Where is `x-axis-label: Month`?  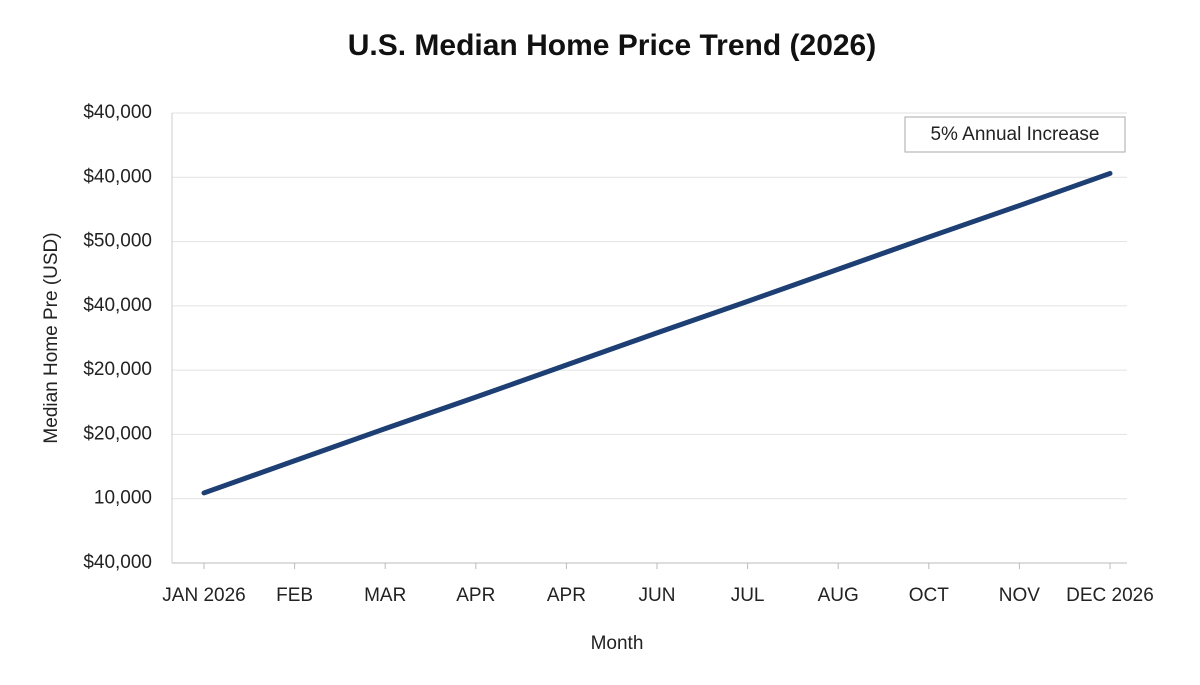
x-axis-label: Month is located at coordinates (617, 643).